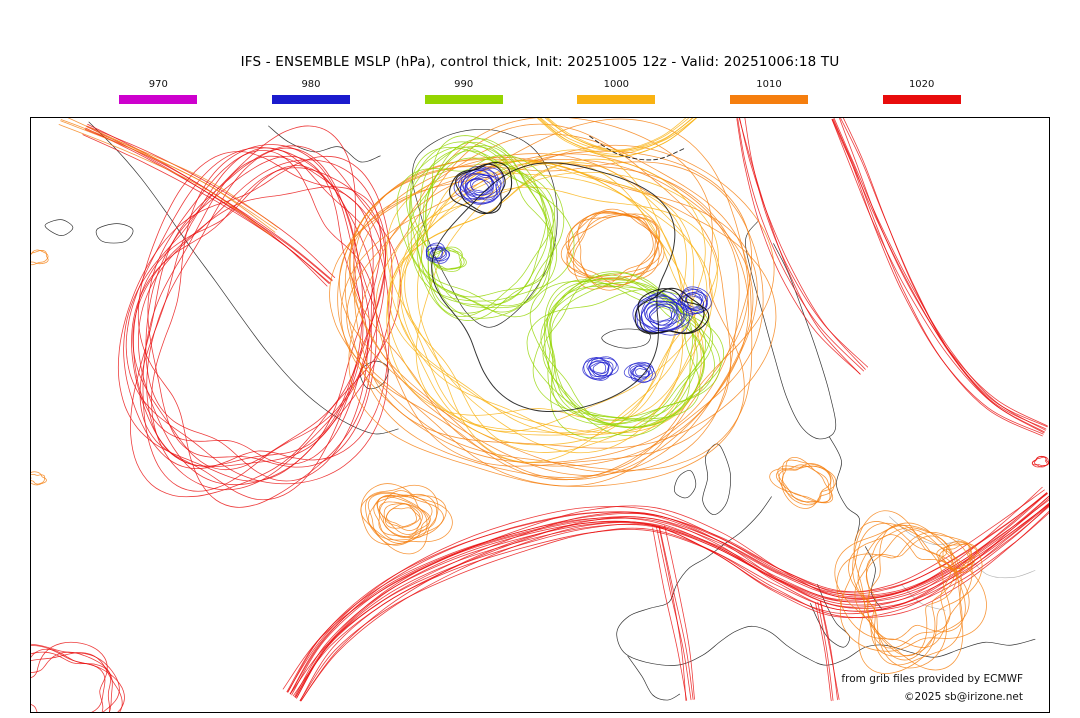 Image resolution: width=1080 pixels, height=718 pixels. Describe the element at coordinates (769, 91) in the screenshot. I see `legend-item: 1010` at that location.